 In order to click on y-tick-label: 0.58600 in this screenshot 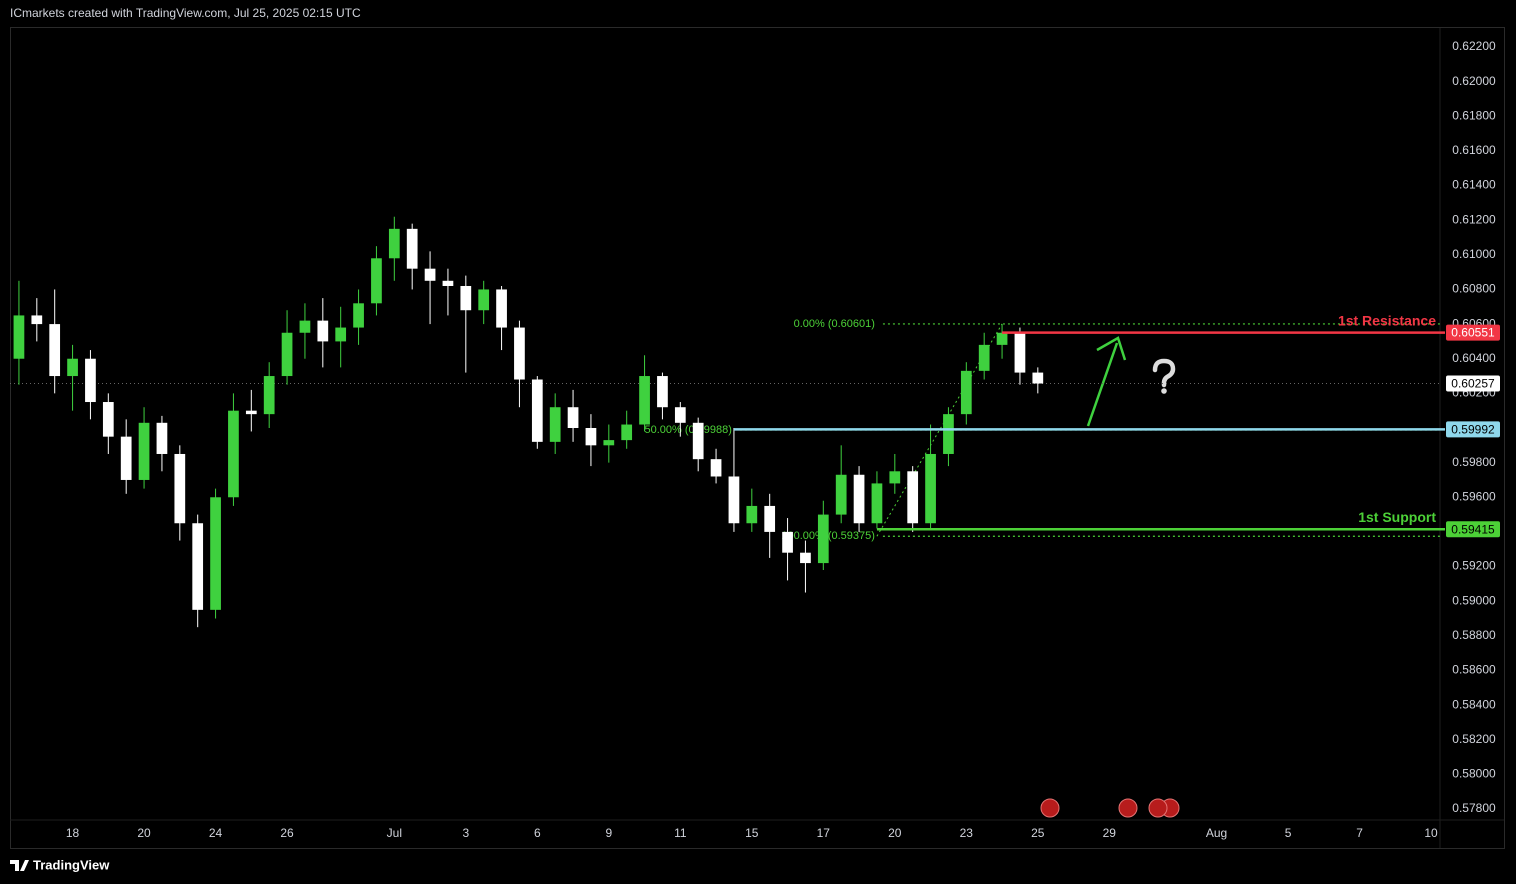, I will do `click(1474, 670)`.